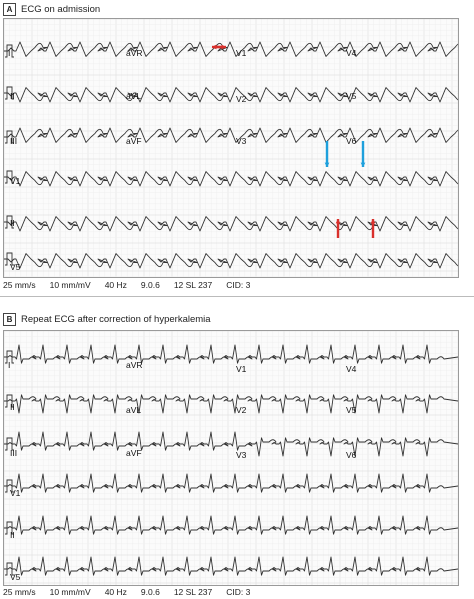 The width and height of the screenshot is (474, 599). Describe the element at coordinates (223, 47) in the screenshot. I see `red-arrow-right-head` at that location.